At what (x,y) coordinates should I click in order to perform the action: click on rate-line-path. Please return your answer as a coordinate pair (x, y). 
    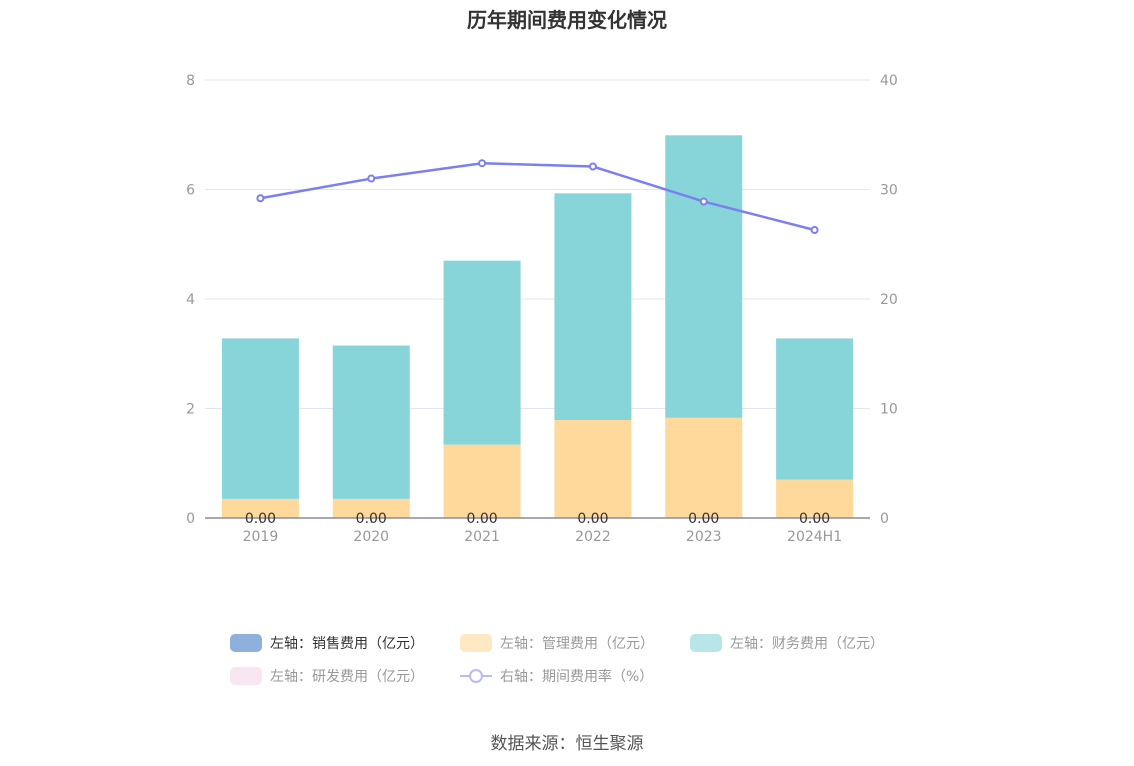
    Looking at the image, I should click on (537, 196).